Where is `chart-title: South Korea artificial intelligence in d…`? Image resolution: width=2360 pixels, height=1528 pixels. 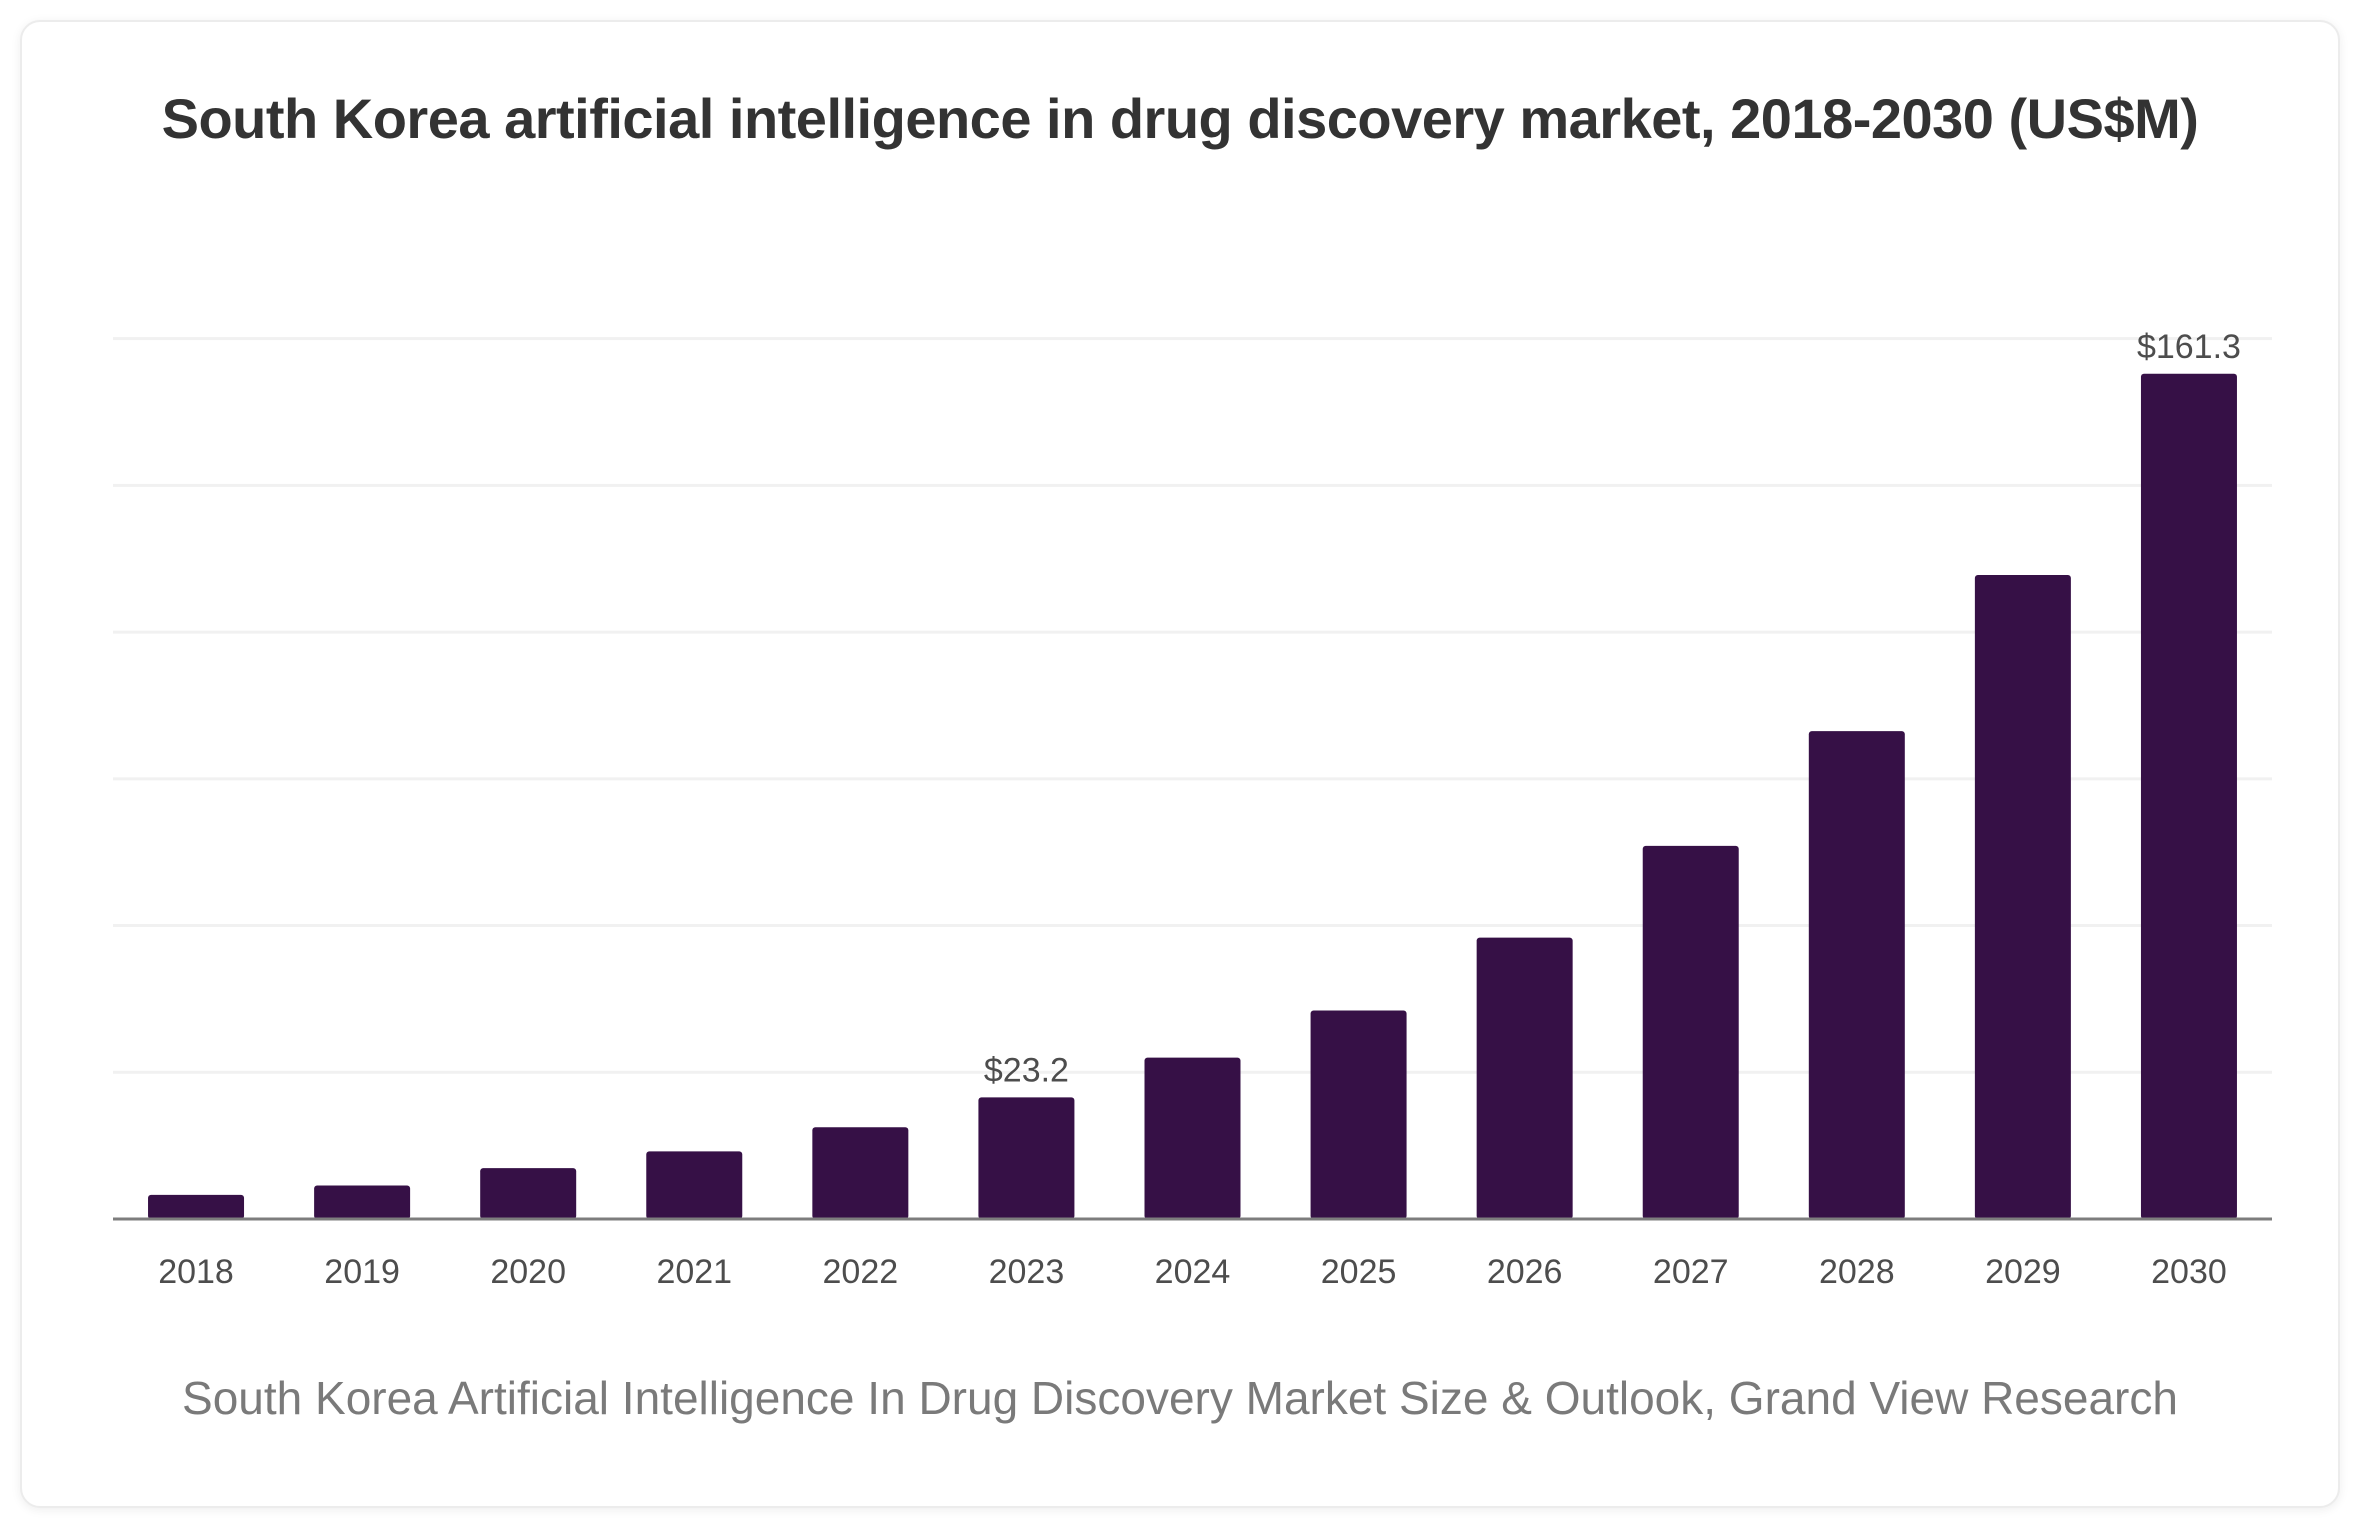
chart-title: South Korea artificial intelligence in d… is located at coordinates (1180, 118).